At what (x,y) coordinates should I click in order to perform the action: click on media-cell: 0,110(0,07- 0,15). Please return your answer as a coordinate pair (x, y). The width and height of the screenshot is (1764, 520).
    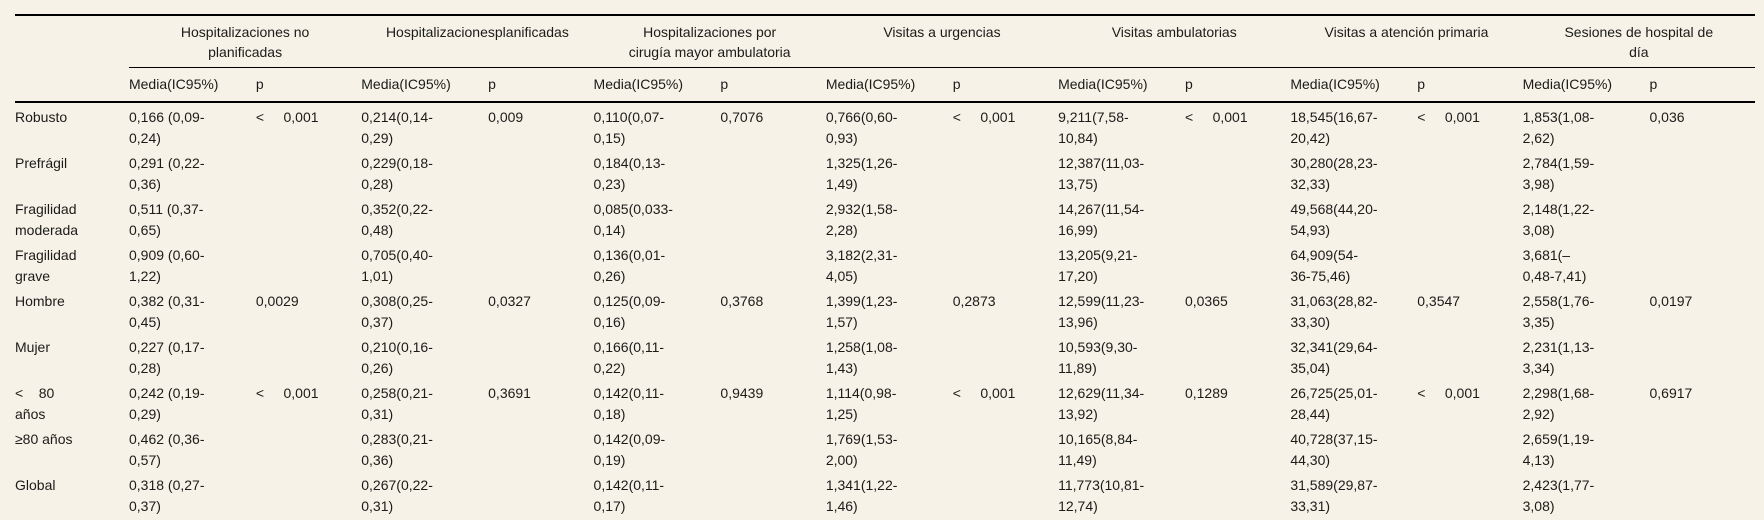
    Looking at the image, I should click on (629, 127).